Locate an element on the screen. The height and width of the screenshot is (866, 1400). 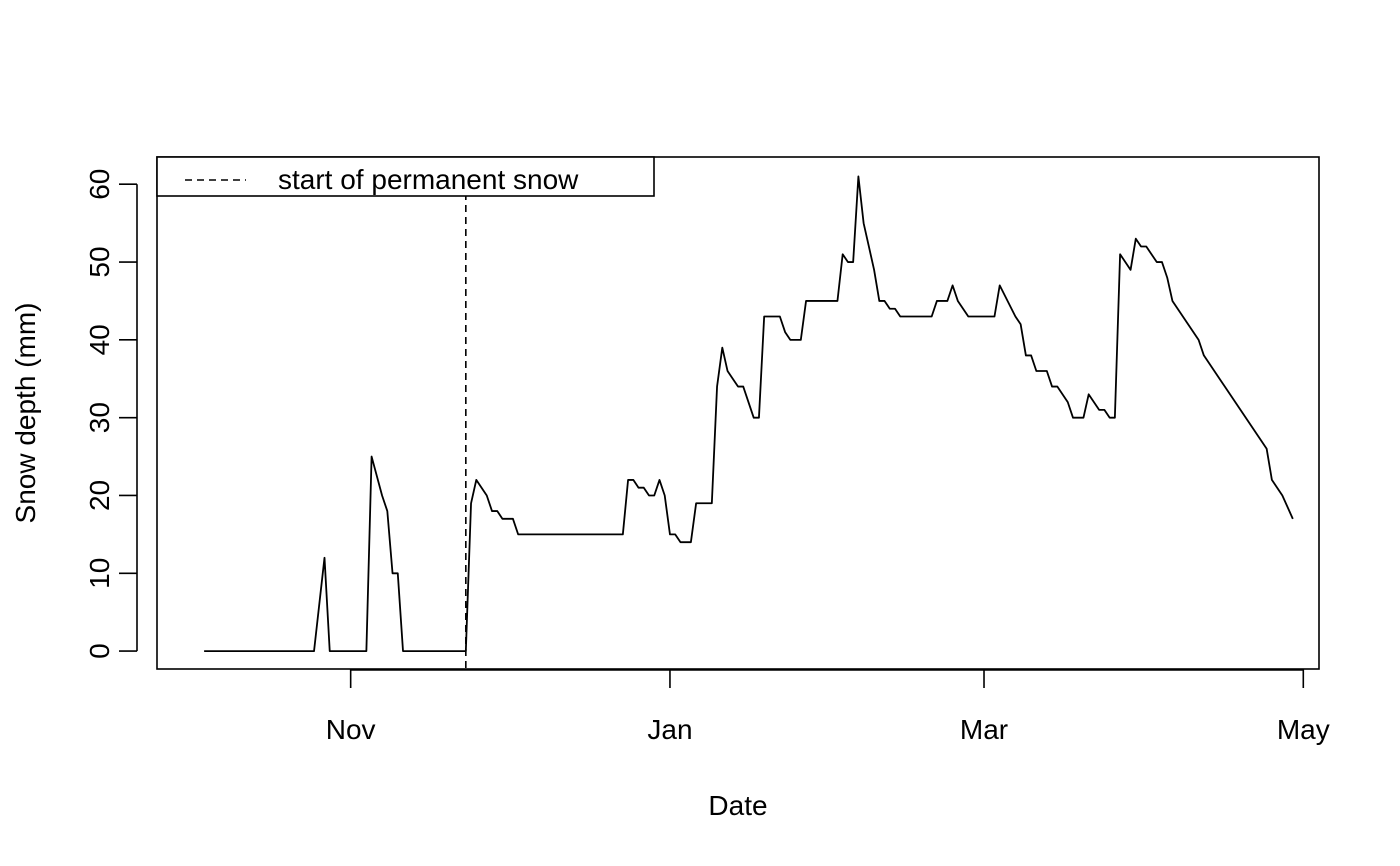
legend: start of permanent snow is located at coordinates (405, 176).